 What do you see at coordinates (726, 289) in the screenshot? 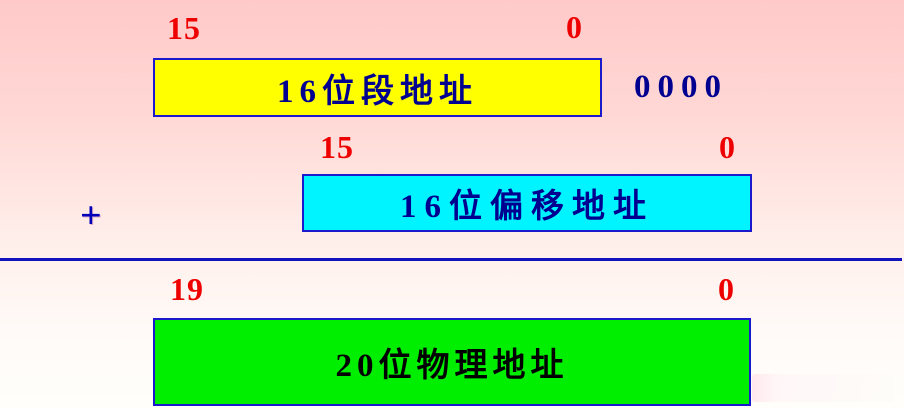
I see `physical-low-bit-label: 0` at bounding box center [726, 289].